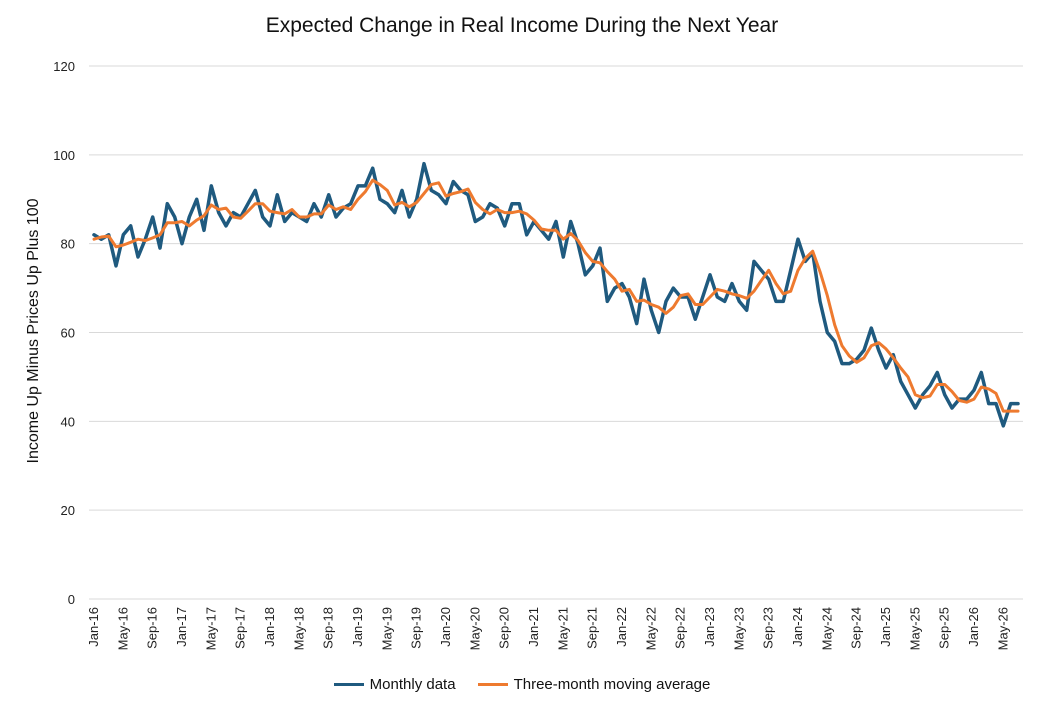  Describe the element at coordinates (650, 628) in the screenshot. I see `x-tick-label: May-22` at that location.